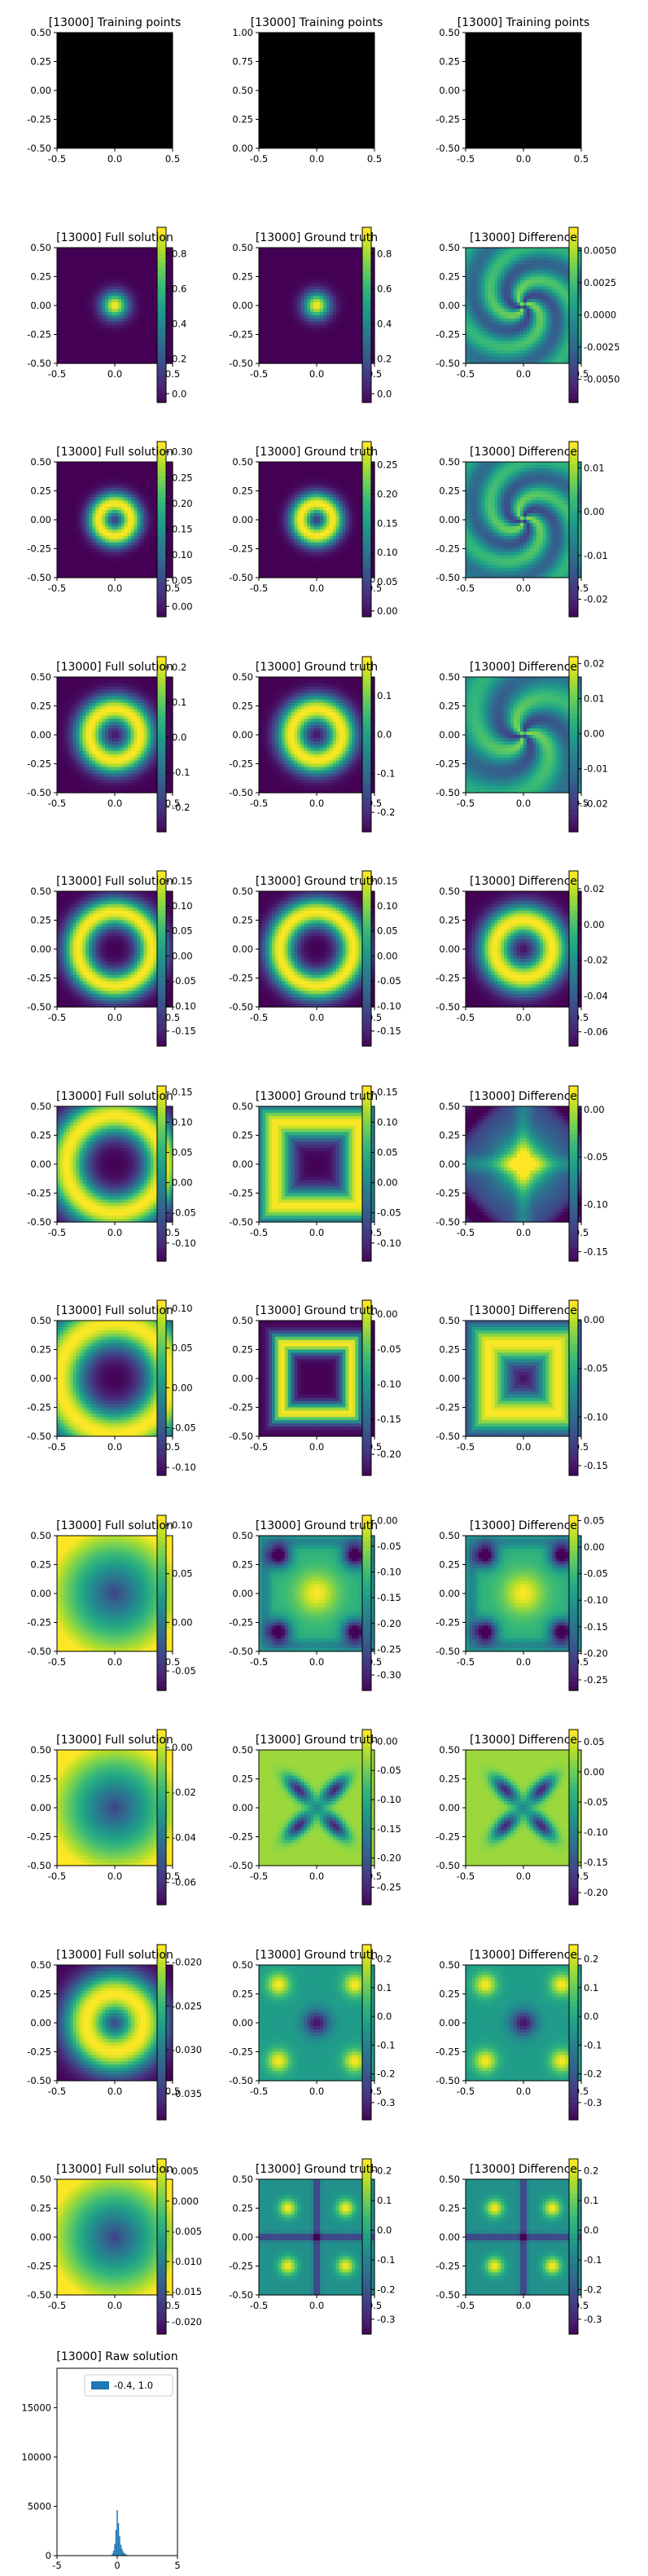 This screenshot has height=2576, width=648. Describe the element at coordinates (242, 305) in the screenshot. I see `y-tick-label: 0.00` at that location.